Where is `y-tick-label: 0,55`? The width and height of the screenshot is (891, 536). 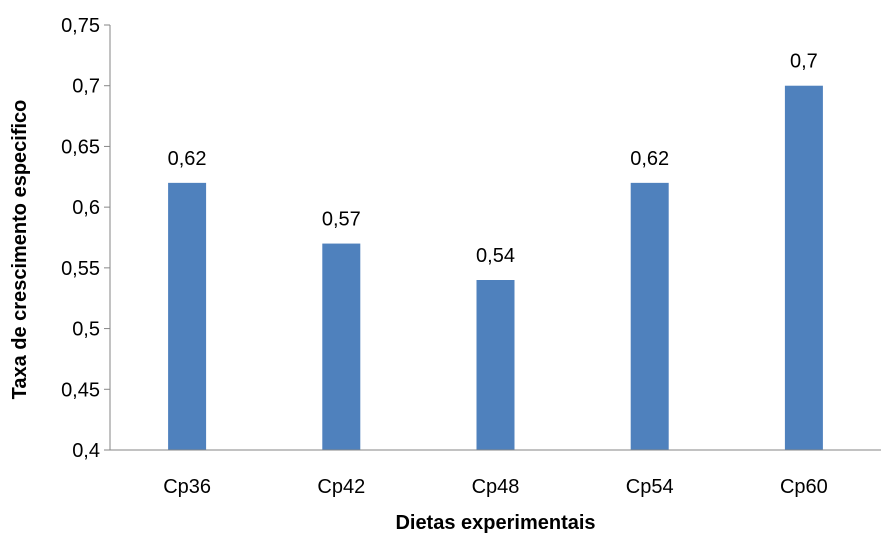
y-tick-label: 0,55 is located at coordinates (80, 269).